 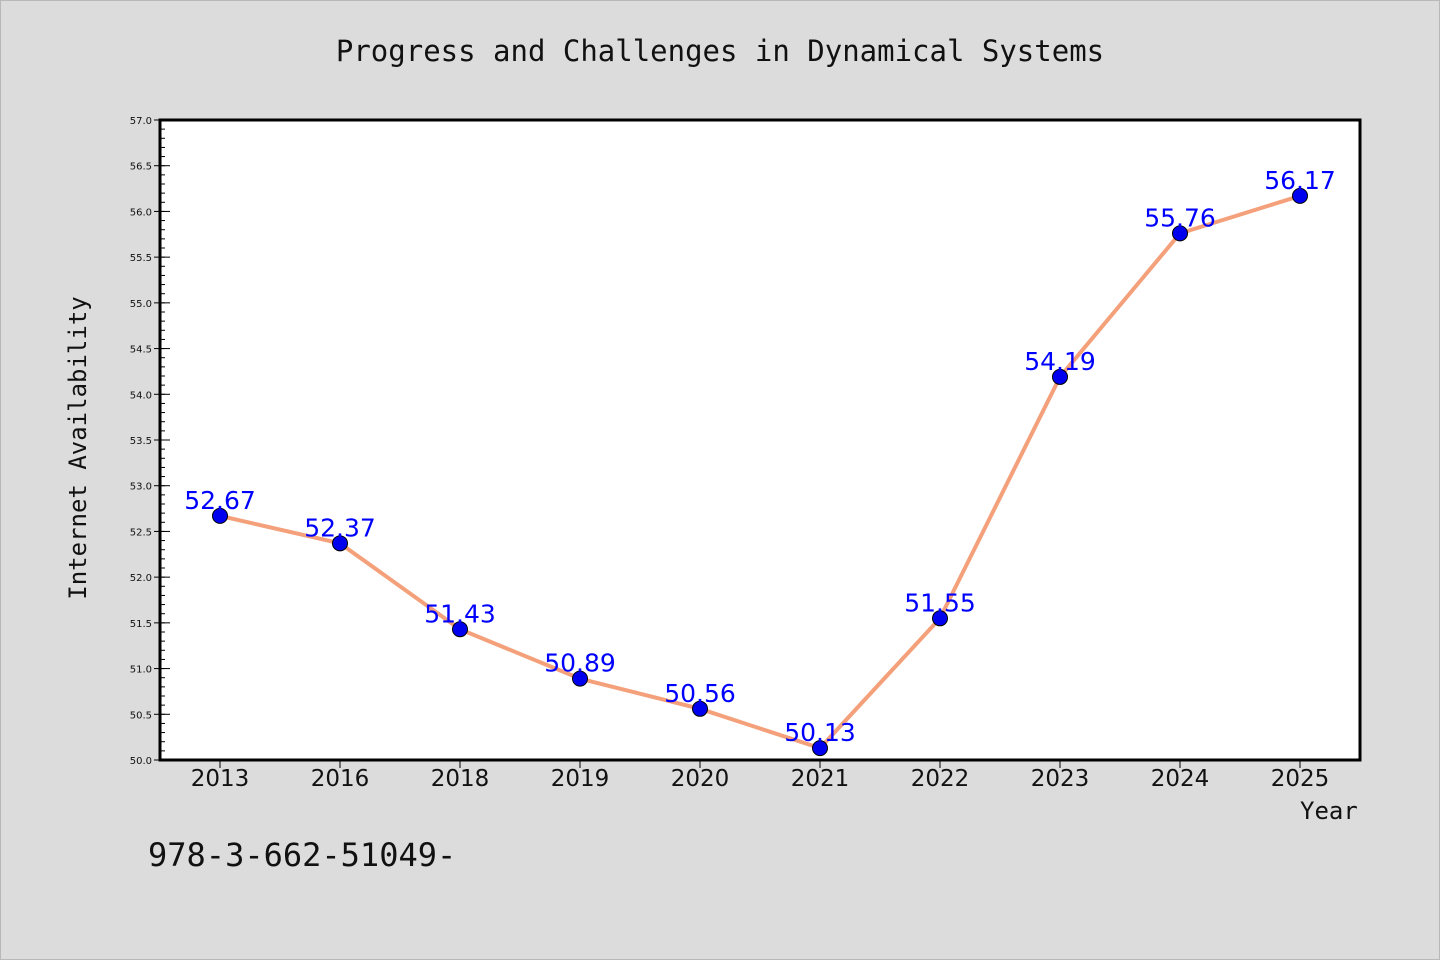 What do you see at coordinates (141, 487) in the screenshot?
I see `y-tick-label: 53.0` at bounding box center [141, 487].